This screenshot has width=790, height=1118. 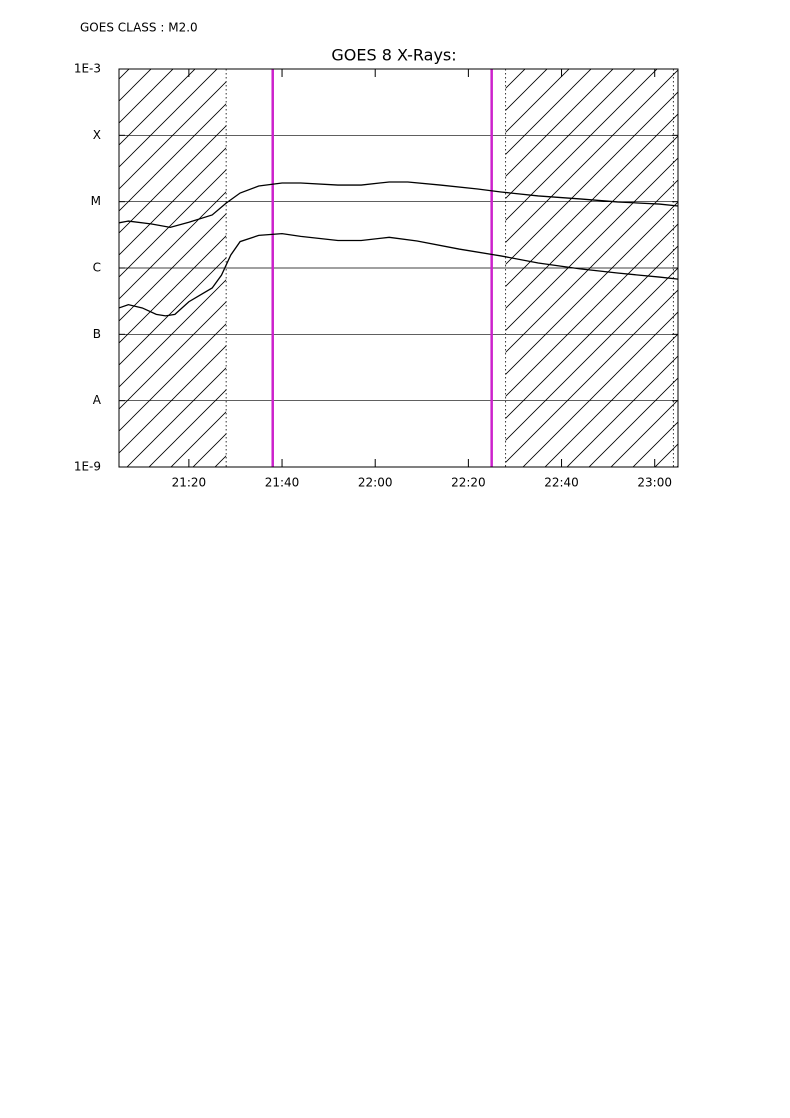 I want to click on x-tick-label: 22:40, so click(x=561, y=483).